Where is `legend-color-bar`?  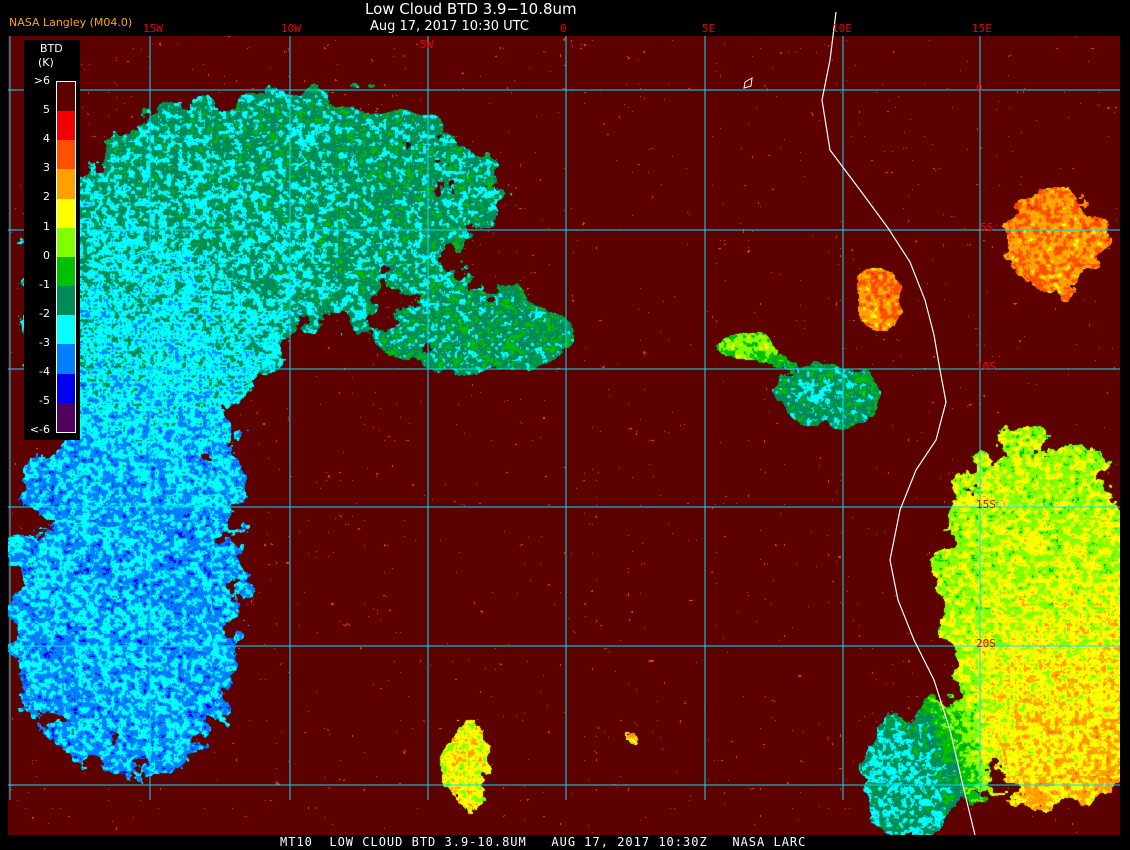 legend-color-bar is located at coordinates (66, 257).